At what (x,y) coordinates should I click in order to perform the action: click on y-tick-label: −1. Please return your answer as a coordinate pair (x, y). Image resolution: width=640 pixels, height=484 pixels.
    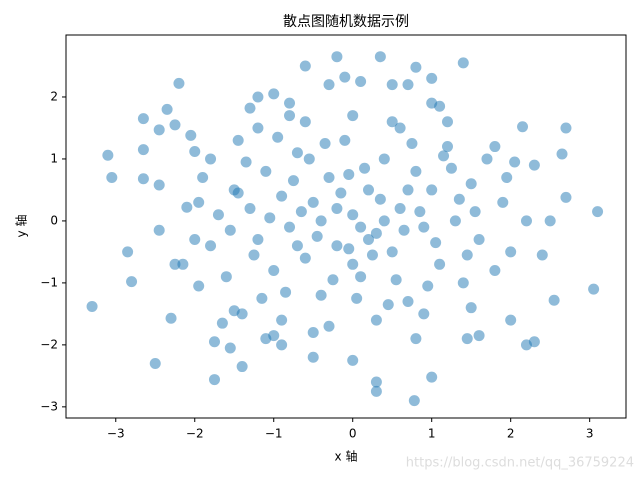
    Looking at the image, I should click on (49, 282).